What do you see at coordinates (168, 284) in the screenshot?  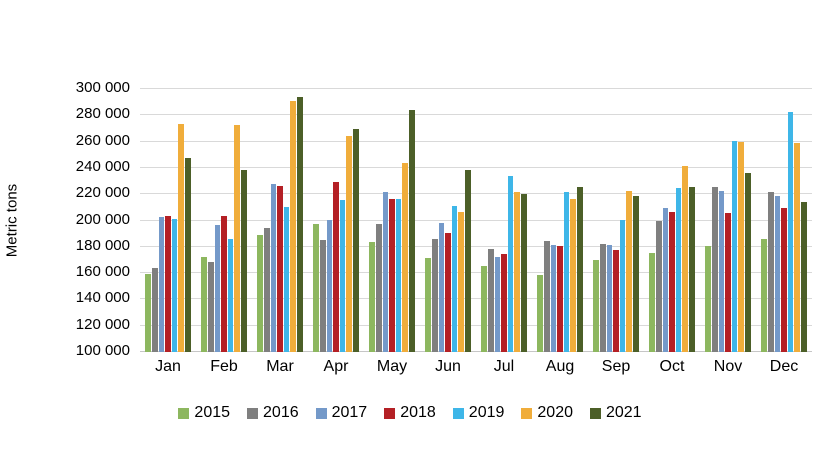 I see `bar-2018-jan` at bounding box center [168, 284].